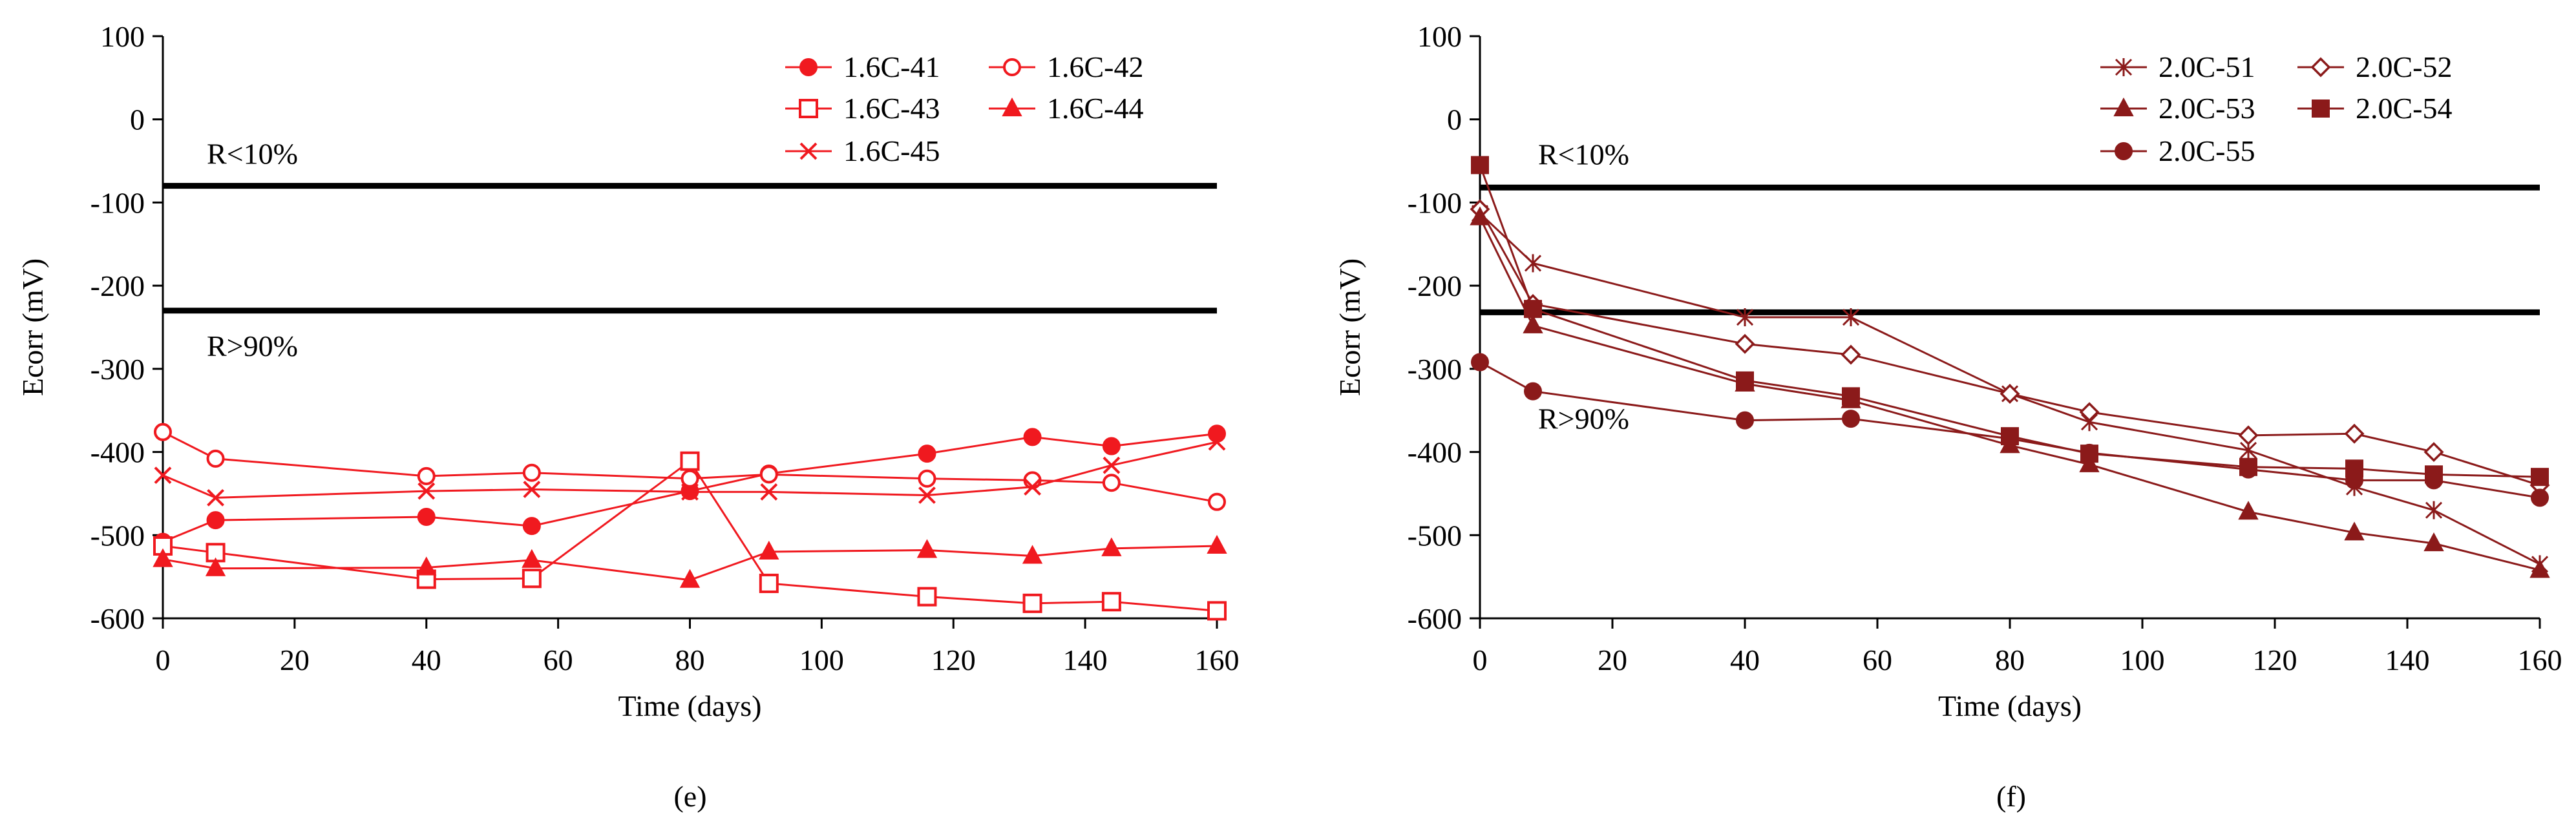  Describe the element at coordinates (558, 660) in the screenshot. I see `x-tick-label: 60` at that location.